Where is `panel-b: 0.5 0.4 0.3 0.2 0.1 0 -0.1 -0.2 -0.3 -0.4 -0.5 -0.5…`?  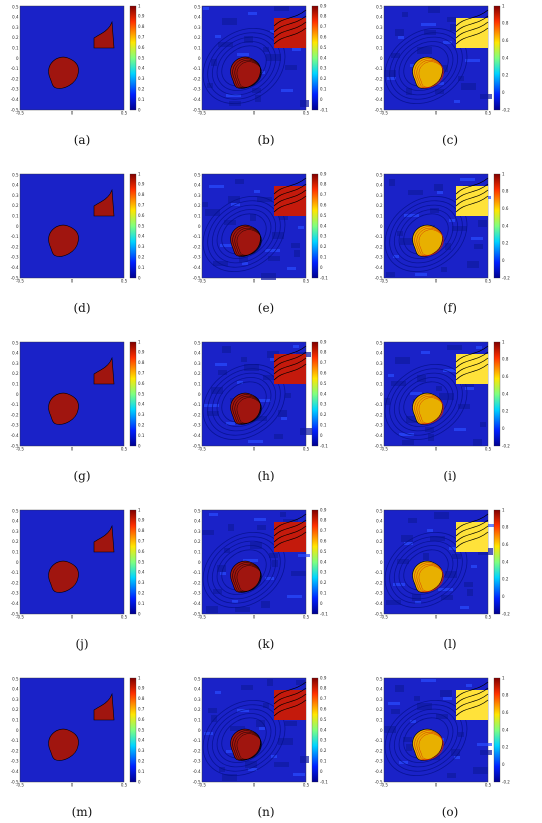
panel-b: 0.5 0.4 0.3 0.2 0.1 0 -0.1 -0.2 -0.3 -0.4 -0.5 -0.5… is located at coordinates (263, 60).